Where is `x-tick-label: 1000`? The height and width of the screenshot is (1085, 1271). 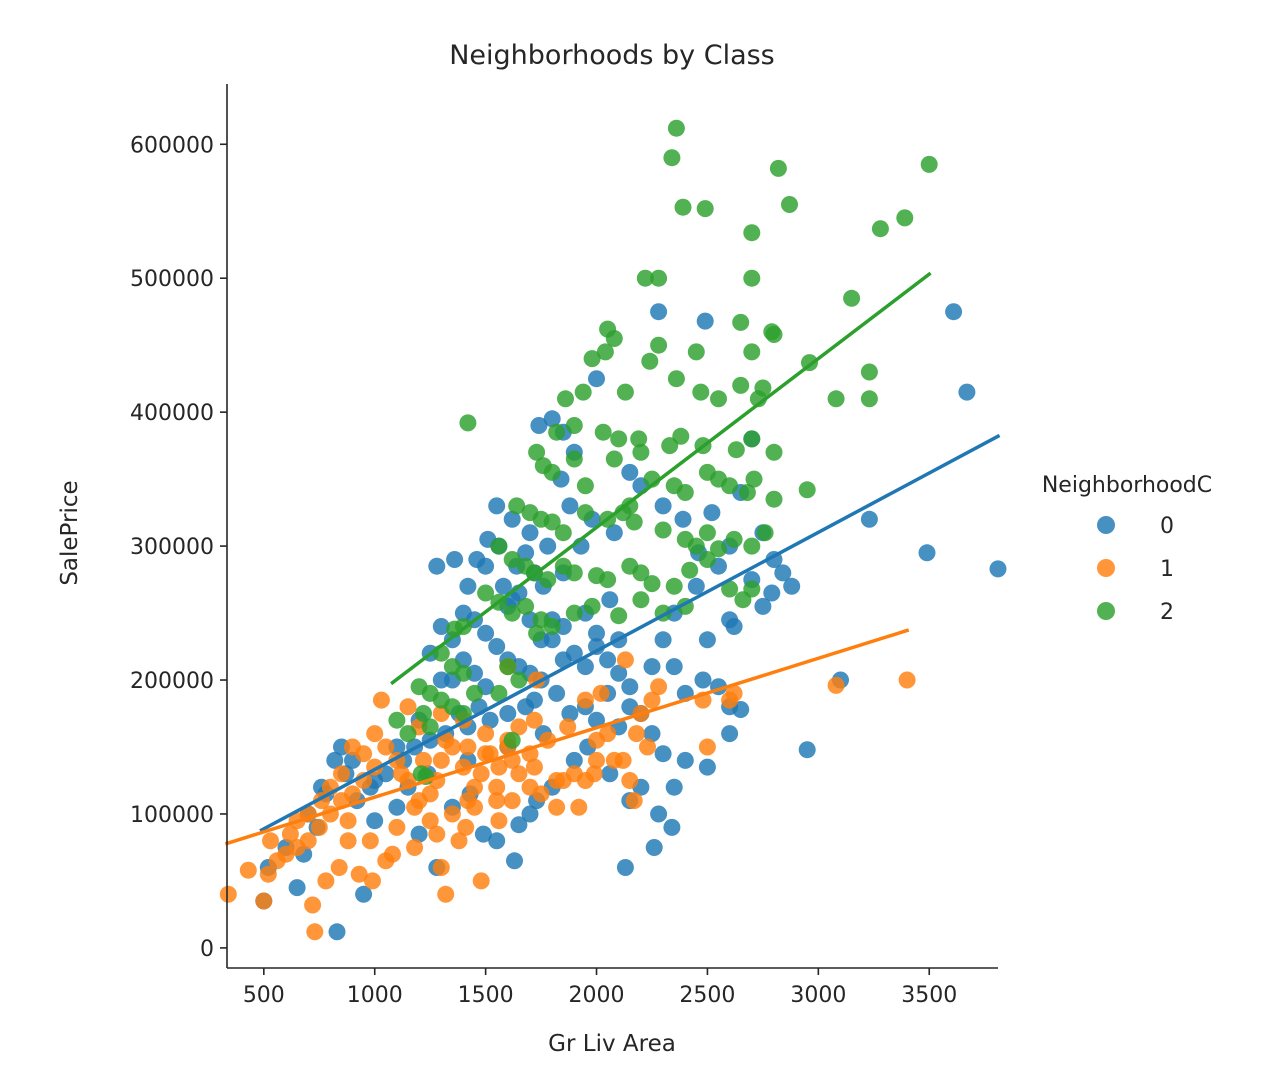
x-tick-label: 1000 is located at coordinates (375, 995).